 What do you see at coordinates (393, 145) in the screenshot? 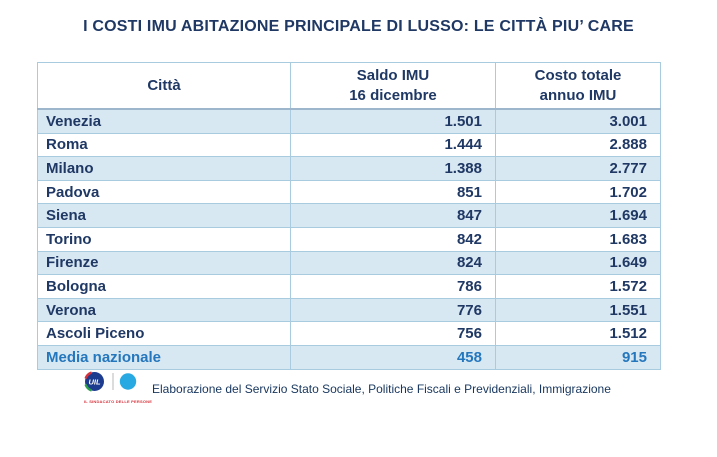
I see `saldo-cell: 1.444` at bounding box center [393, 145].